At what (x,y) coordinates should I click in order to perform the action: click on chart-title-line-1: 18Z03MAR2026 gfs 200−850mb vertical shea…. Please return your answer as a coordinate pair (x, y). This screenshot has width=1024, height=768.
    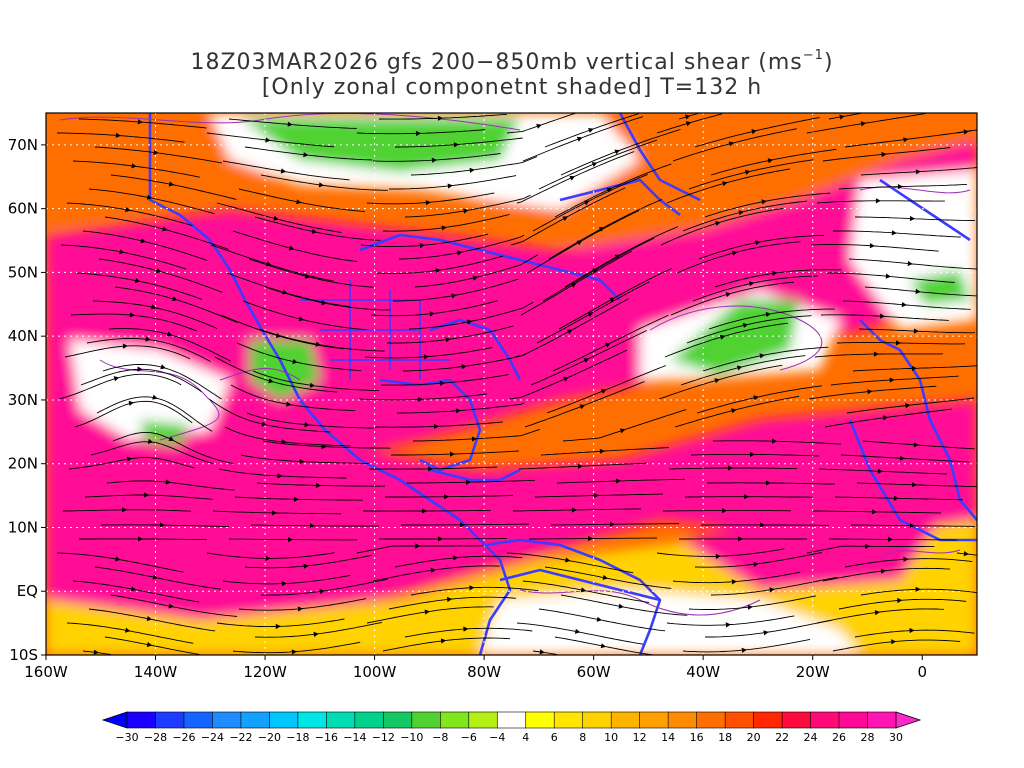
    Looking at the image, I should click on (512, 61).